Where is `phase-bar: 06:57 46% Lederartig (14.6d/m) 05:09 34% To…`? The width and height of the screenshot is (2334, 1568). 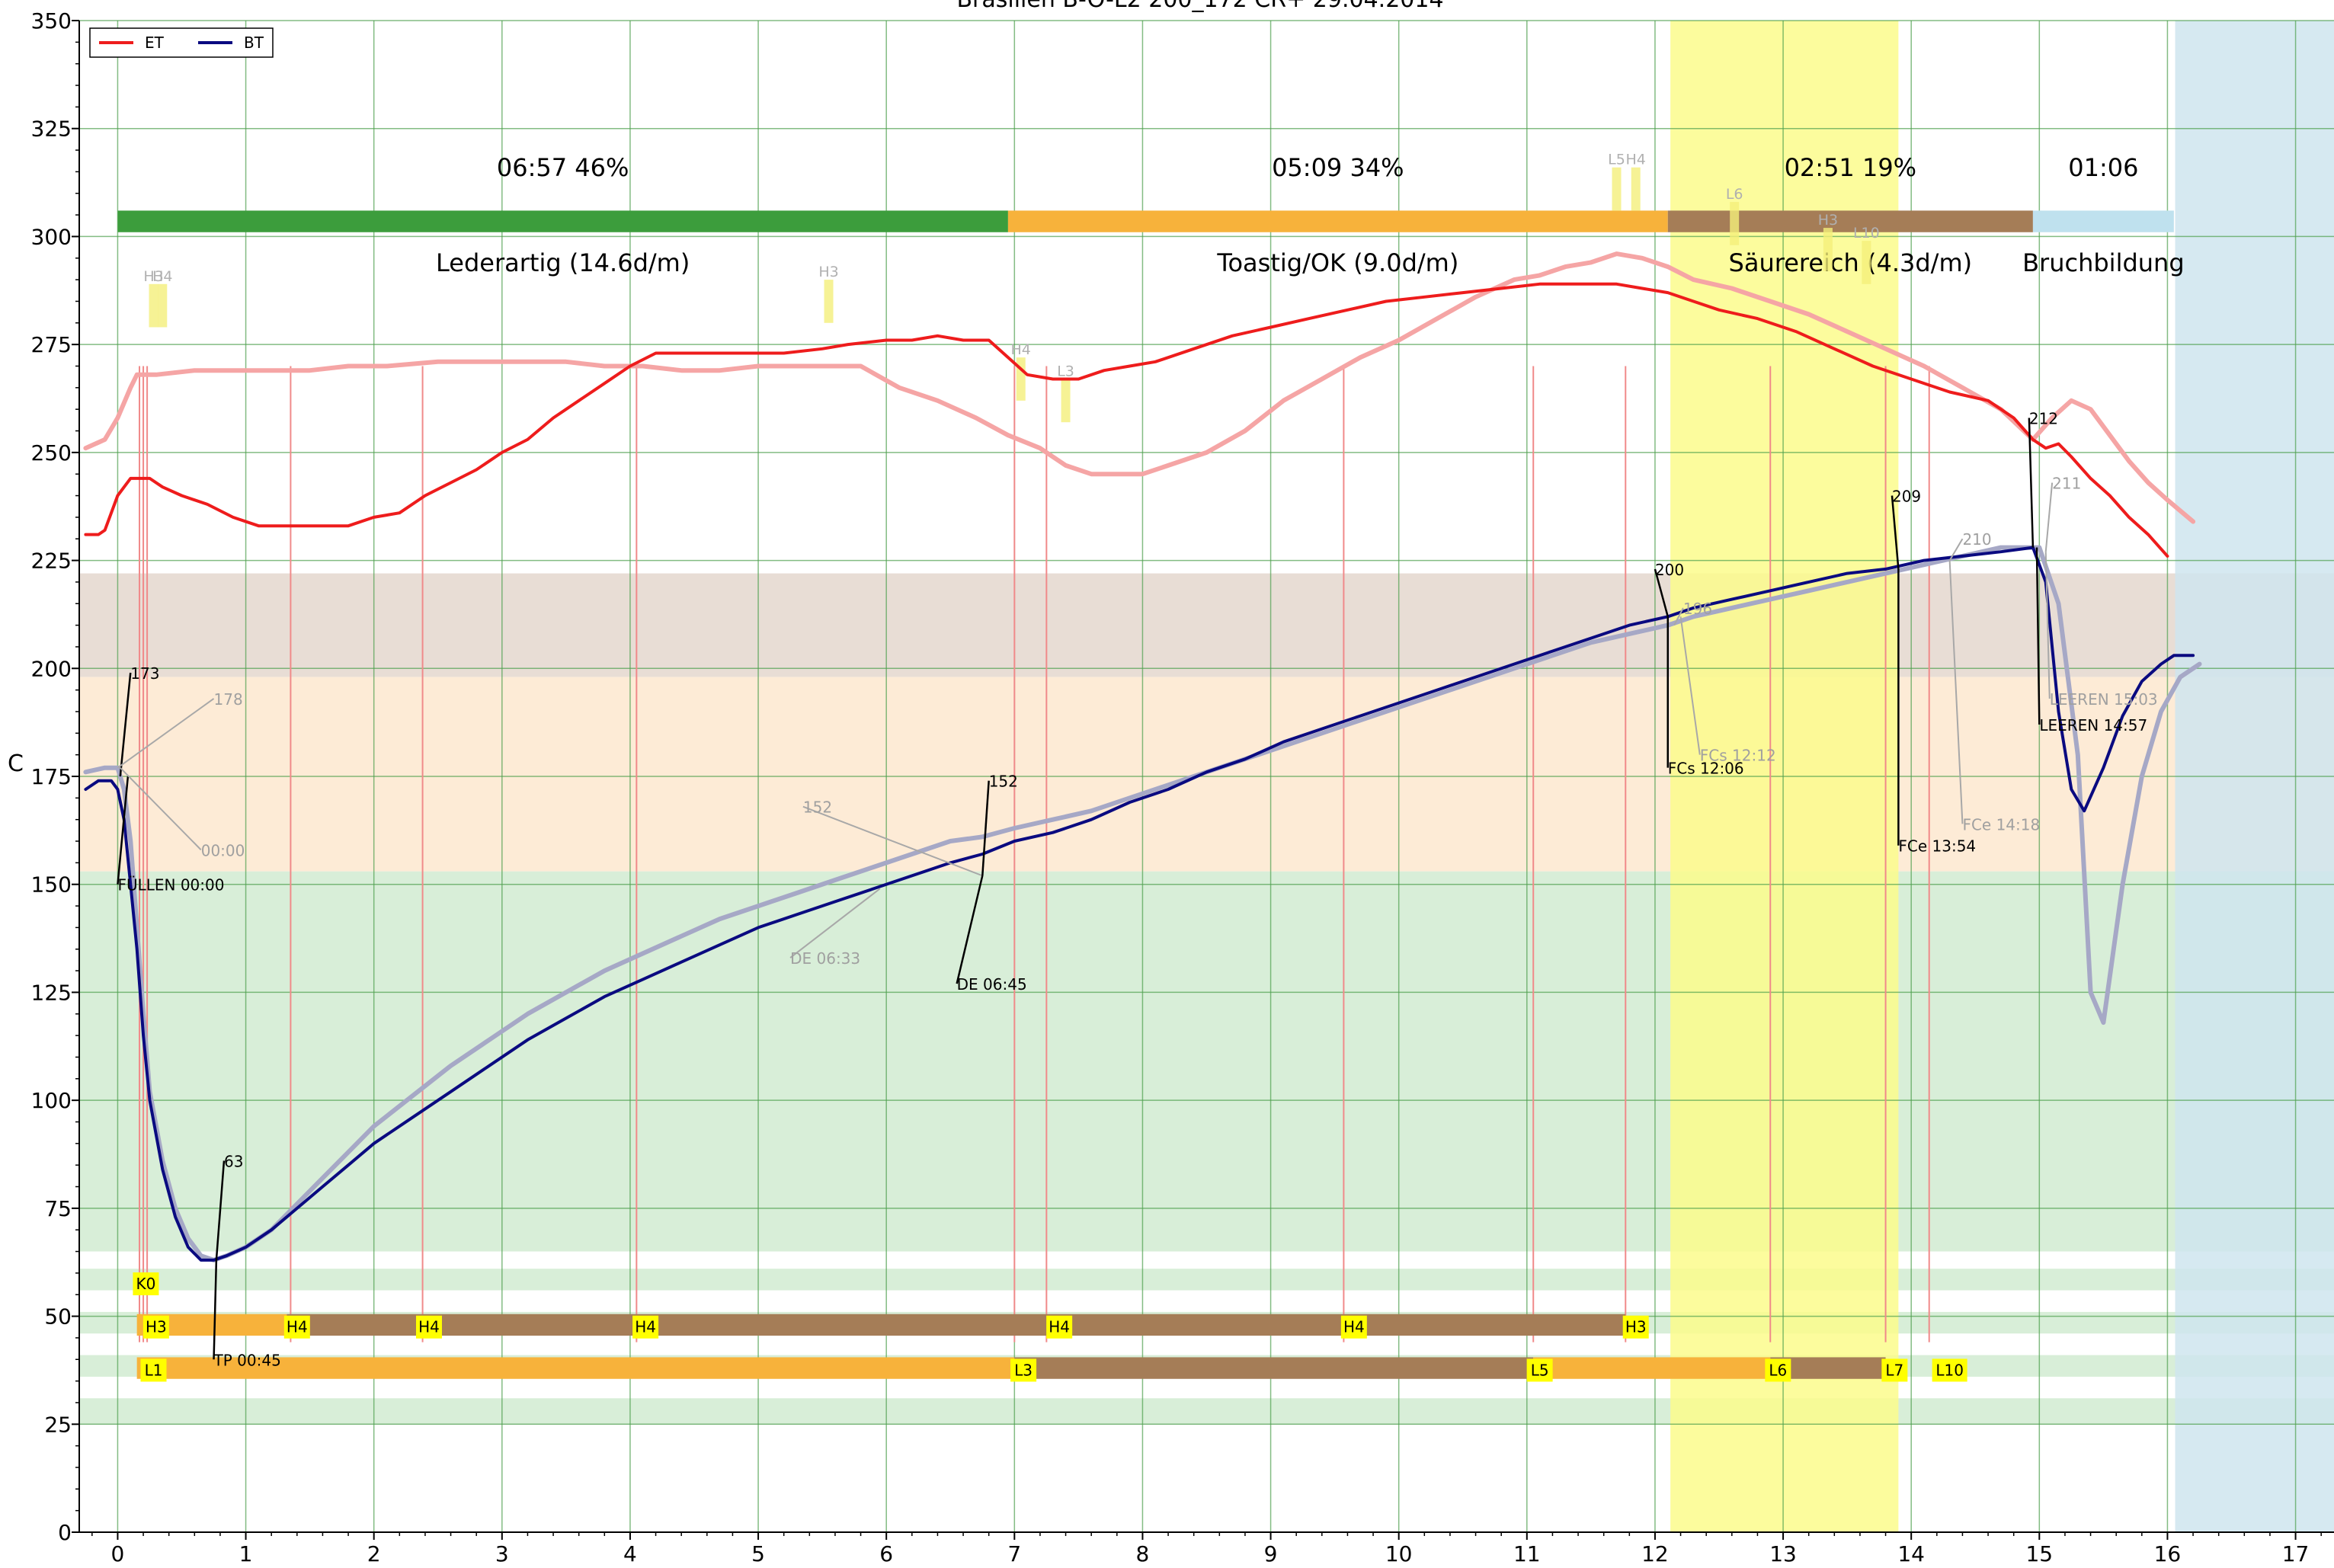
phase-bar: 06:57 46% Lederartig (14.6d/m) 05:09 34% To… is located at coordinates (1151, 215).